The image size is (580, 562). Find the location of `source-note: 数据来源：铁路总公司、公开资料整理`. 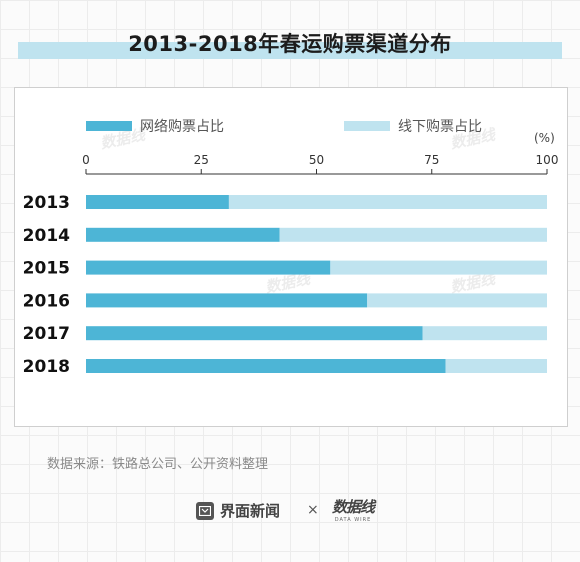

source-note: 数据来源：铁路总公司、公开资料整理 is located at coordinates (158, 464).